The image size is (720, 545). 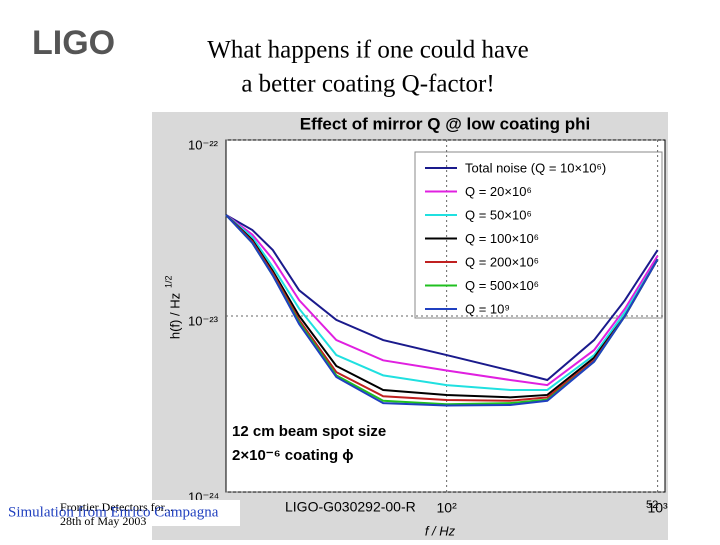 What do you see at coordinates (440, 530) in the screenshot?
I see `x-axis-label: f / Hz` at bounding box center [440, 530].